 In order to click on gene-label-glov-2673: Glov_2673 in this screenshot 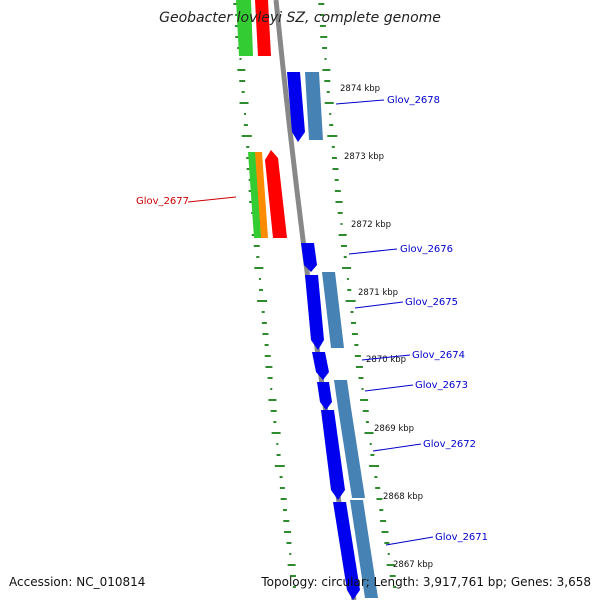, I will do `click(441, 385)`.